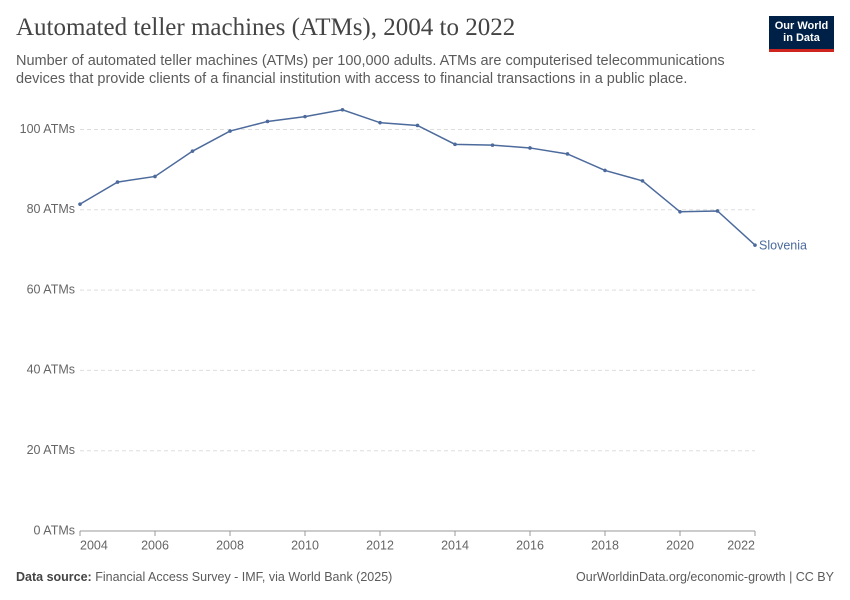 The height and width of the screenshot is (600, 850). I want to click on logo: Our World in Data, so click(801, 34).